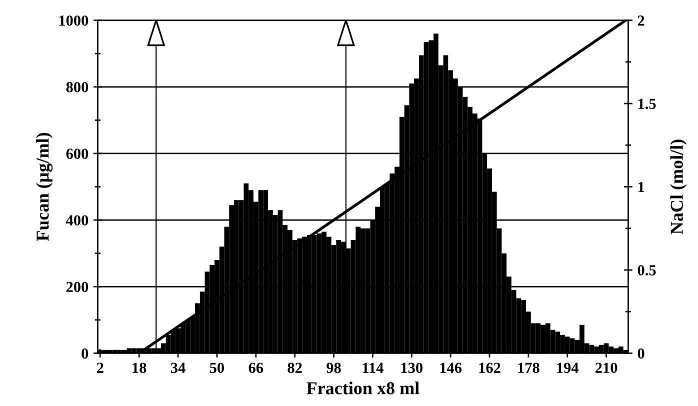 This screenshot has height=406, width=698. I want to click on x-tick-label: 2, so click(100, 367).